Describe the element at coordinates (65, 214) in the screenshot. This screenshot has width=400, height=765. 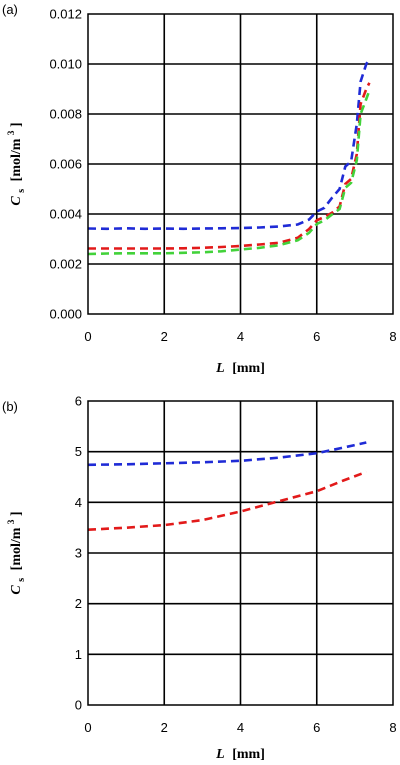
I see `y-tick-label: 0.004` at that location.